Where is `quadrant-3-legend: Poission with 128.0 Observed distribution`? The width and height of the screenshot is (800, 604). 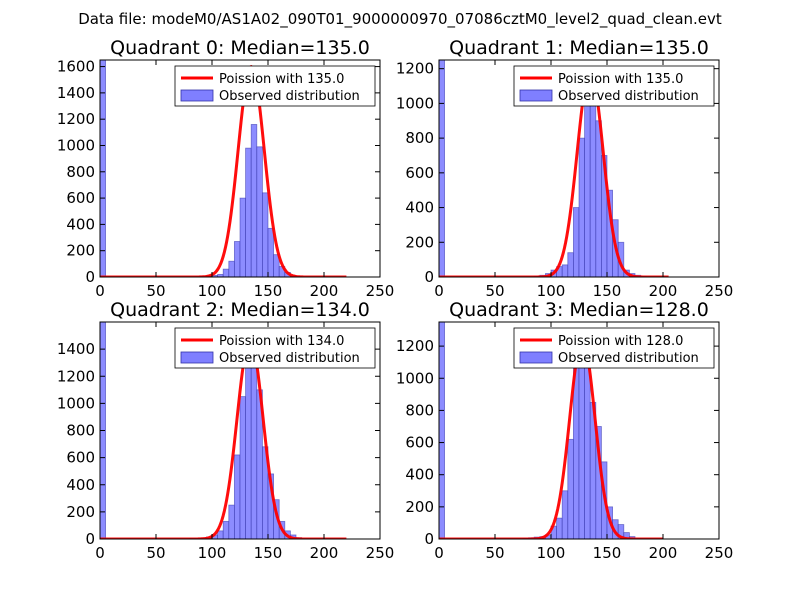
quadrant-3-legend: Poission with 128.0 Observed distribution is located at coordinates (614, 348).